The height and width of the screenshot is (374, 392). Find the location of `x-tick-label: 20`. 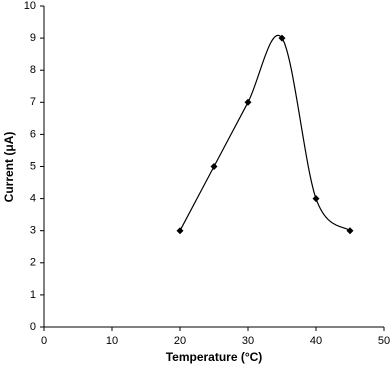

x-tick-label: 20 is located at coordinates (180, 341).